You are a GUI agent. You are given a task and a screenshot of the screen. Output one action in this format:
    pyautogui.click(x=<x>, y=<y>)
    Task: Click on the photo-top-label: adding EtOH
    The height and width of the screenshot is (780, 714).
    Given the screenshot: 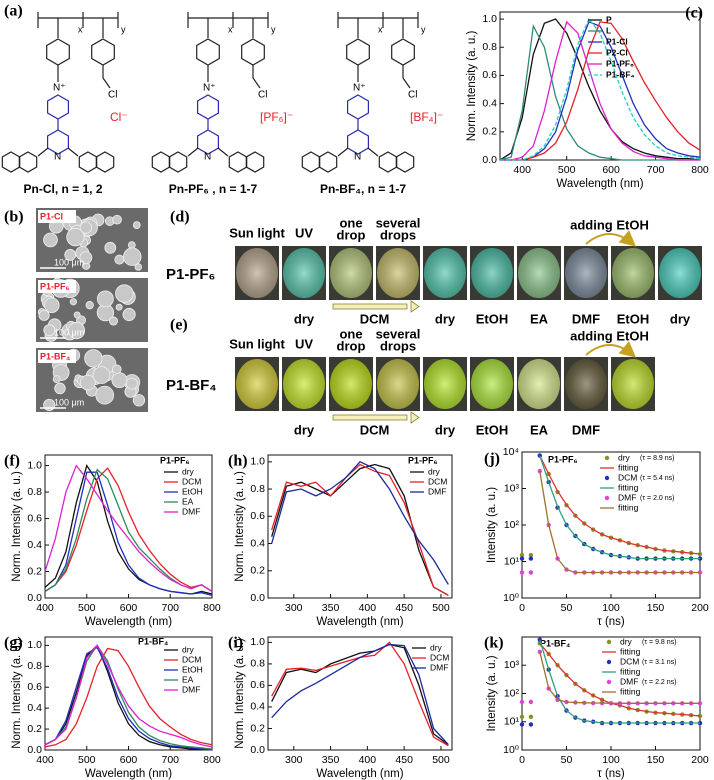 What is the action you would take?
    pyautogui.click(x=609, y=224)
    